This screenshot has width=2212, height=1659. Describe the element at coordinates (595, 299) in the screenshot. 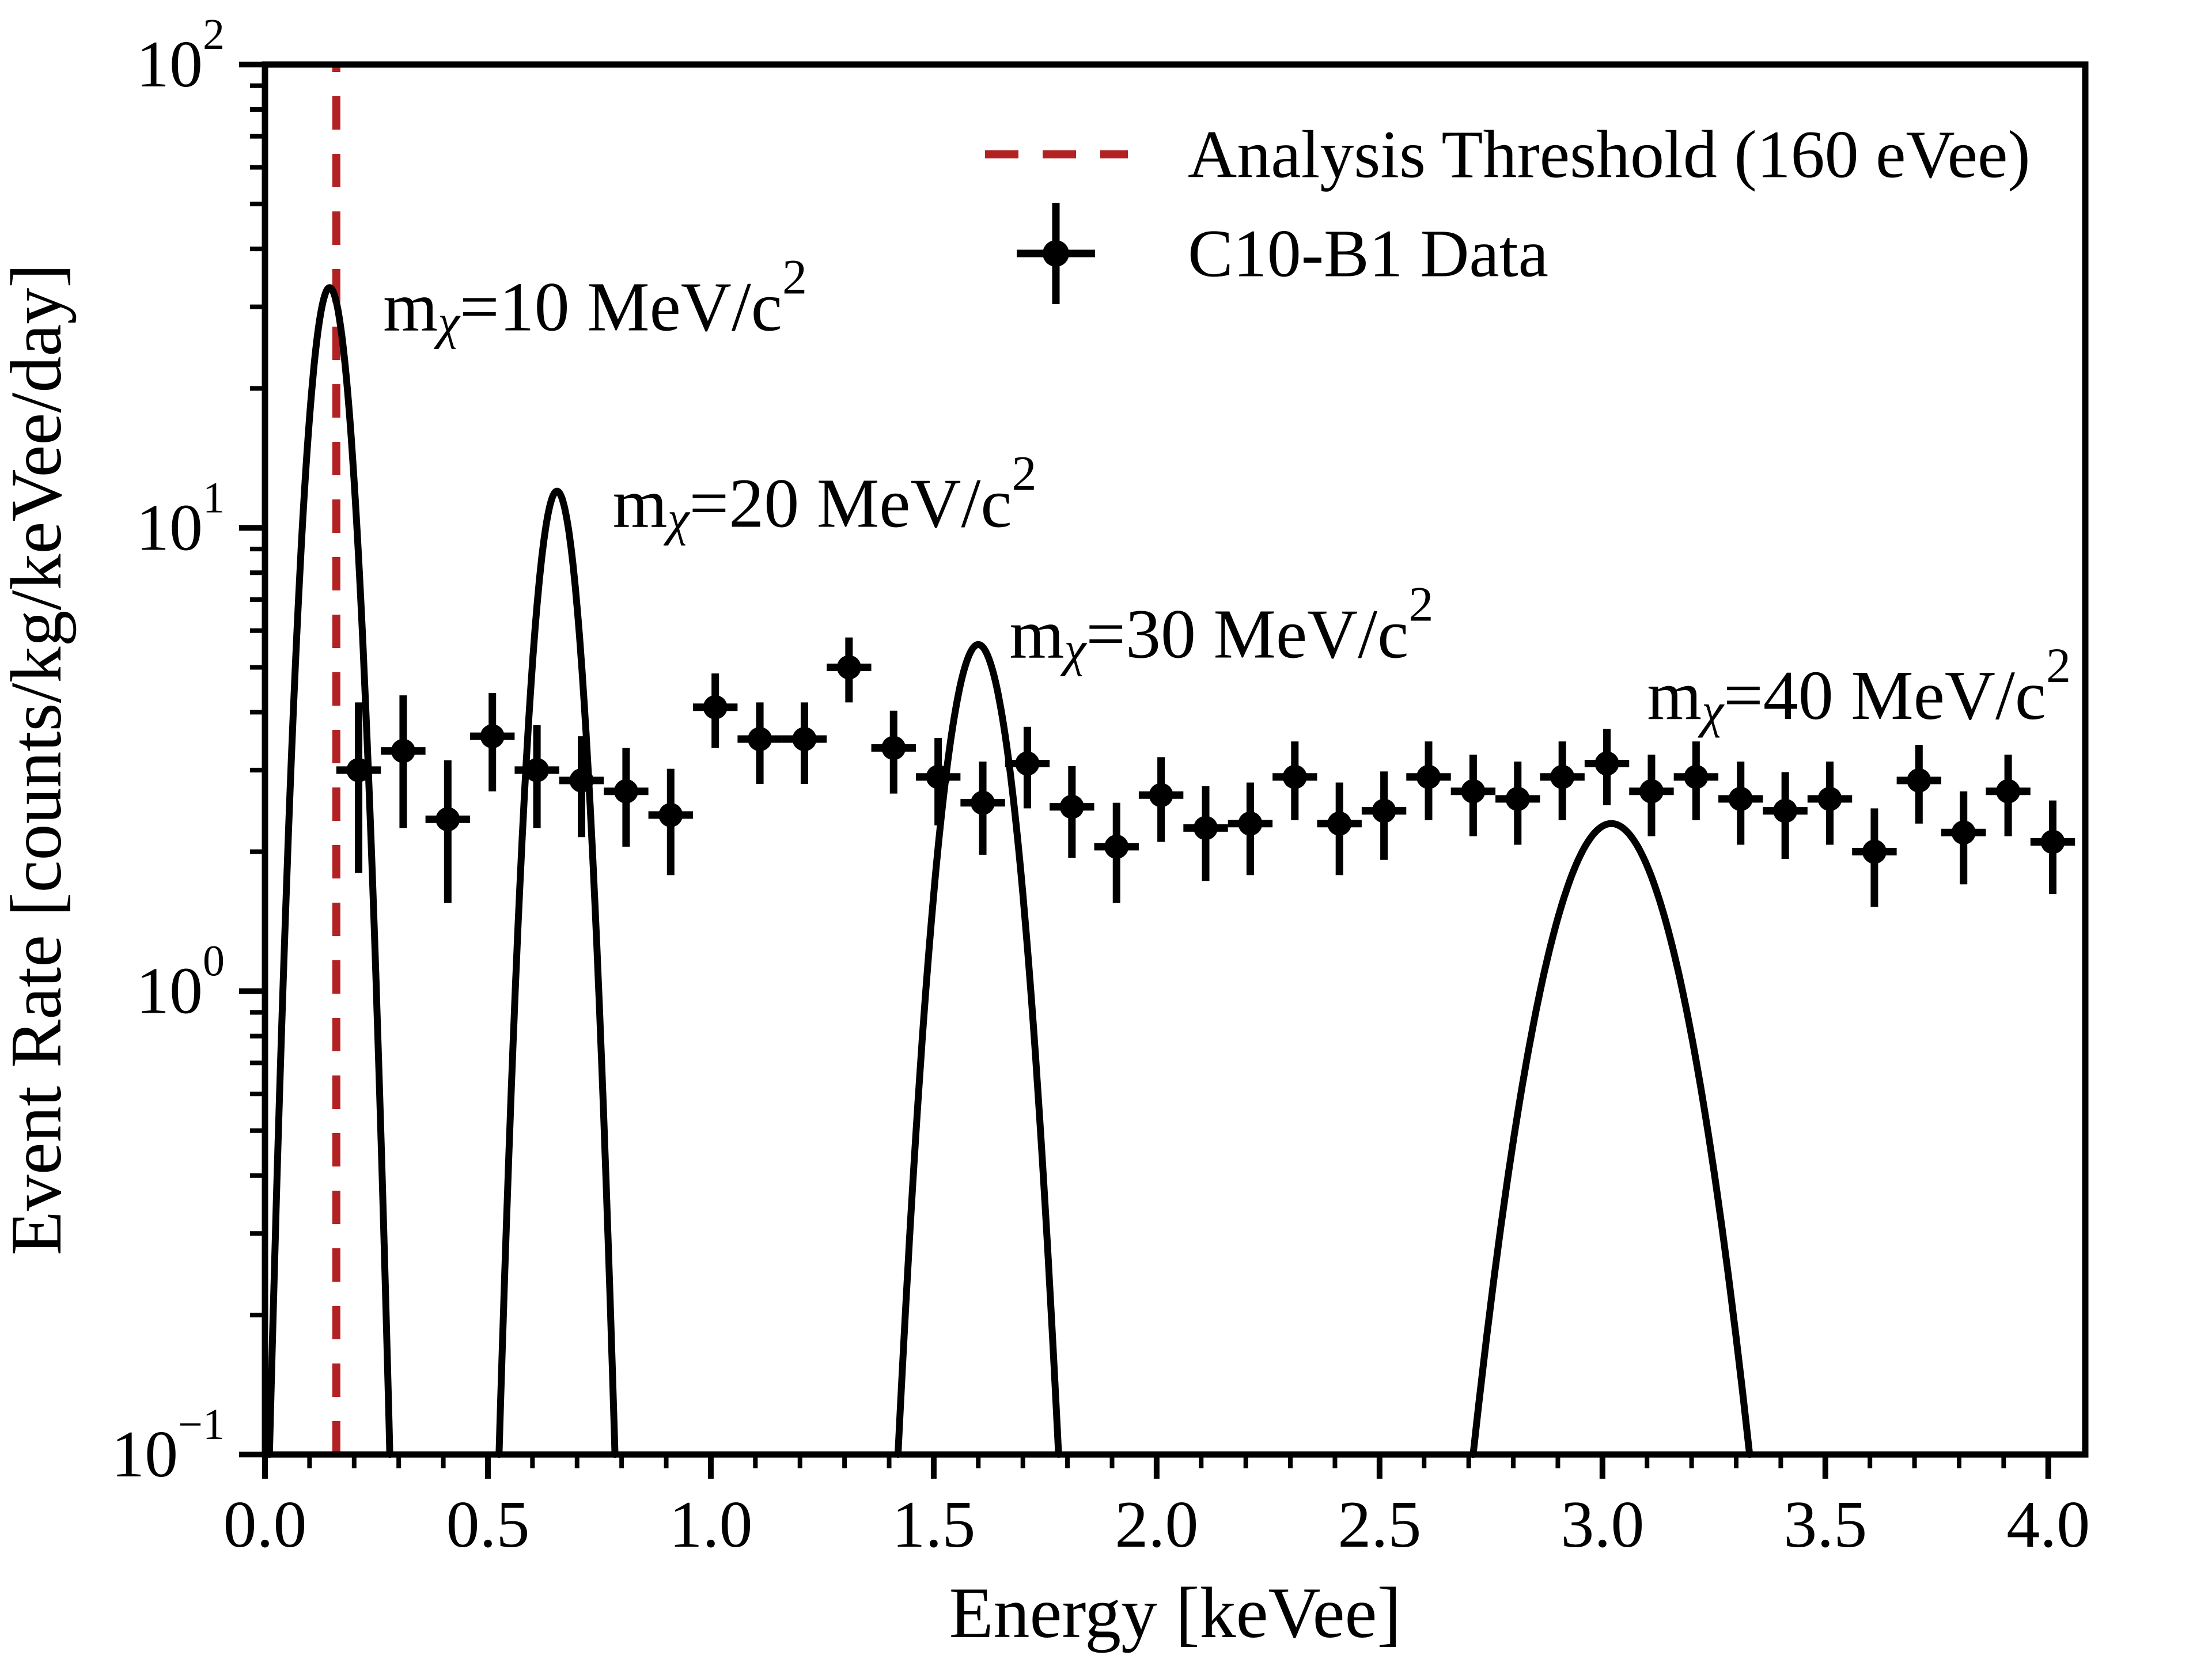

I see `curve-label-10mev: mχ=10 MeV/c2` at that location.